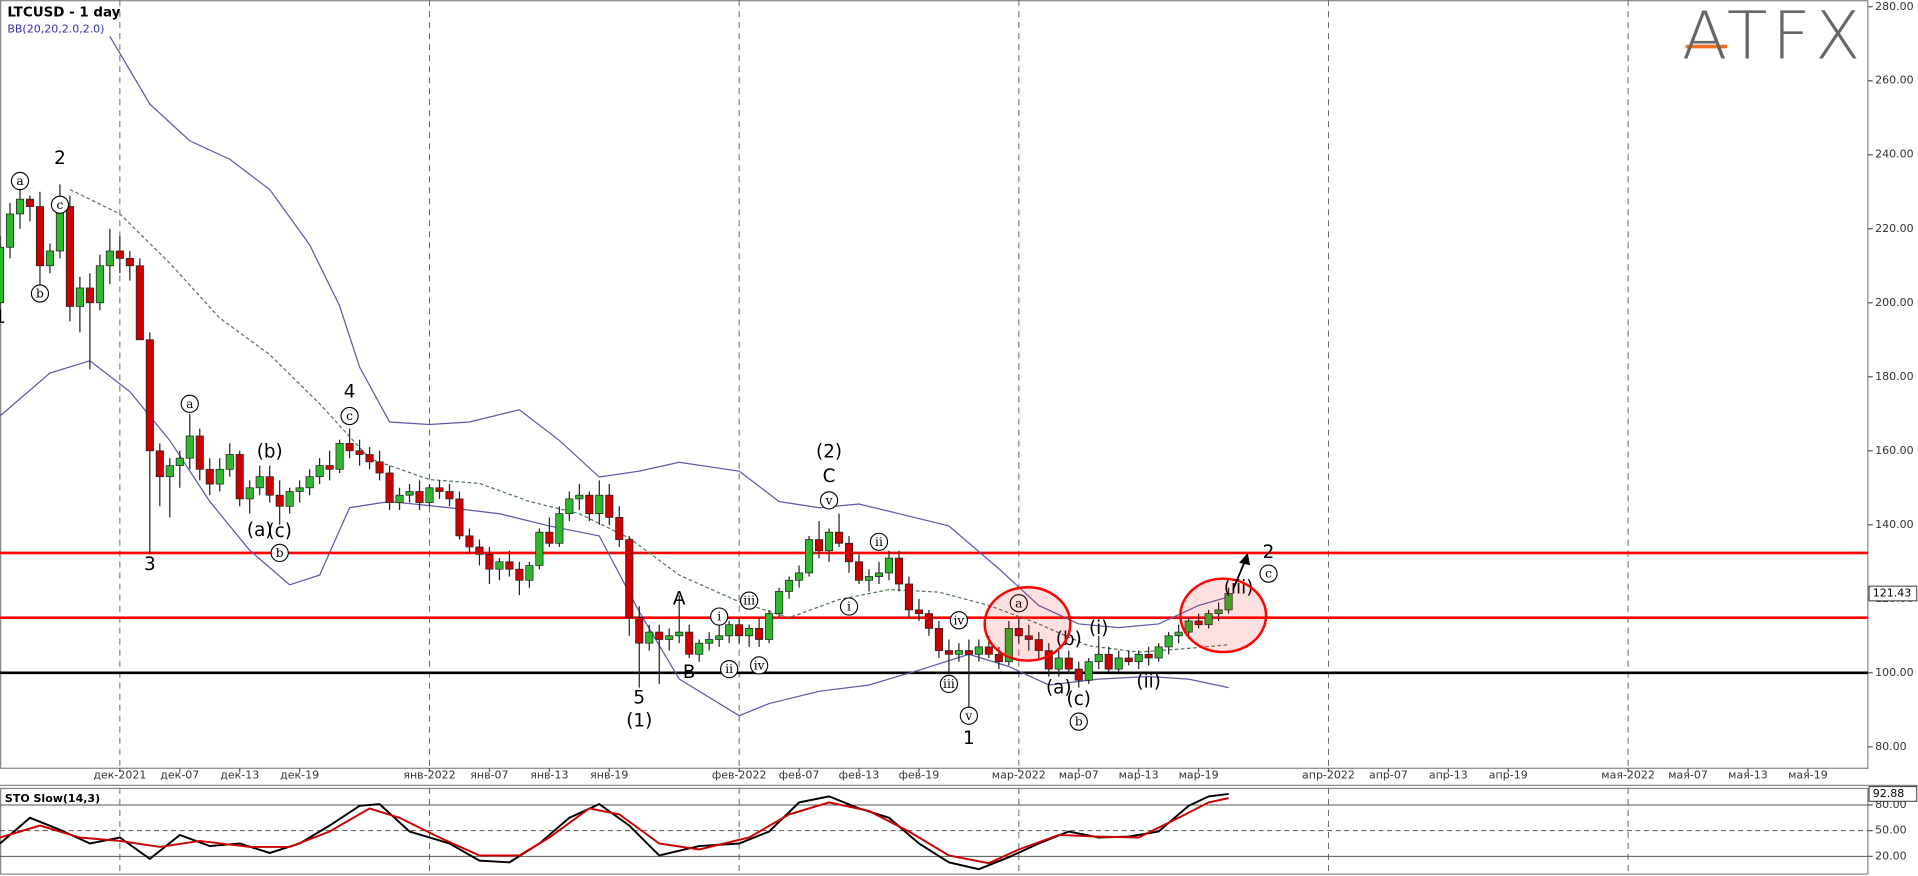 The width and height of the screenshot is (1918, 876). I want to click on wave-label: ii, so click(879, 542).